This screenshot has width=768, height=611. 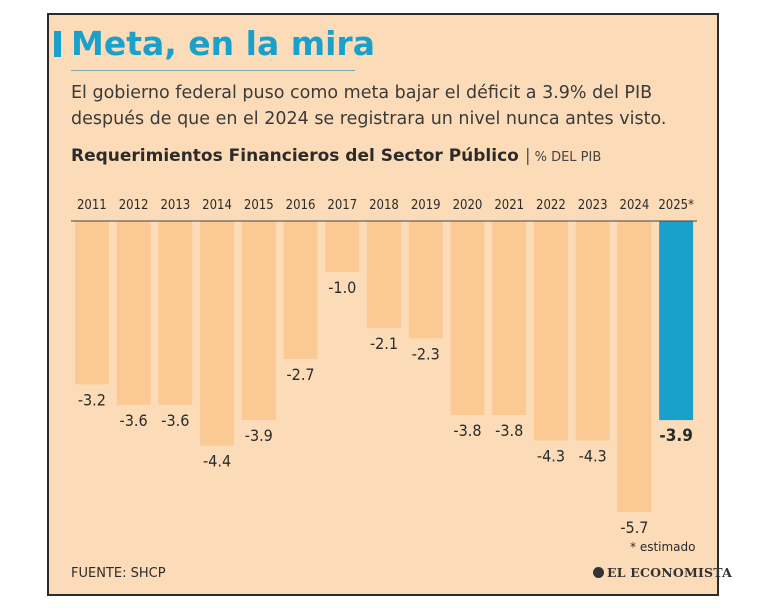 I want to click on bar-2012, so click(x=133, y=313).